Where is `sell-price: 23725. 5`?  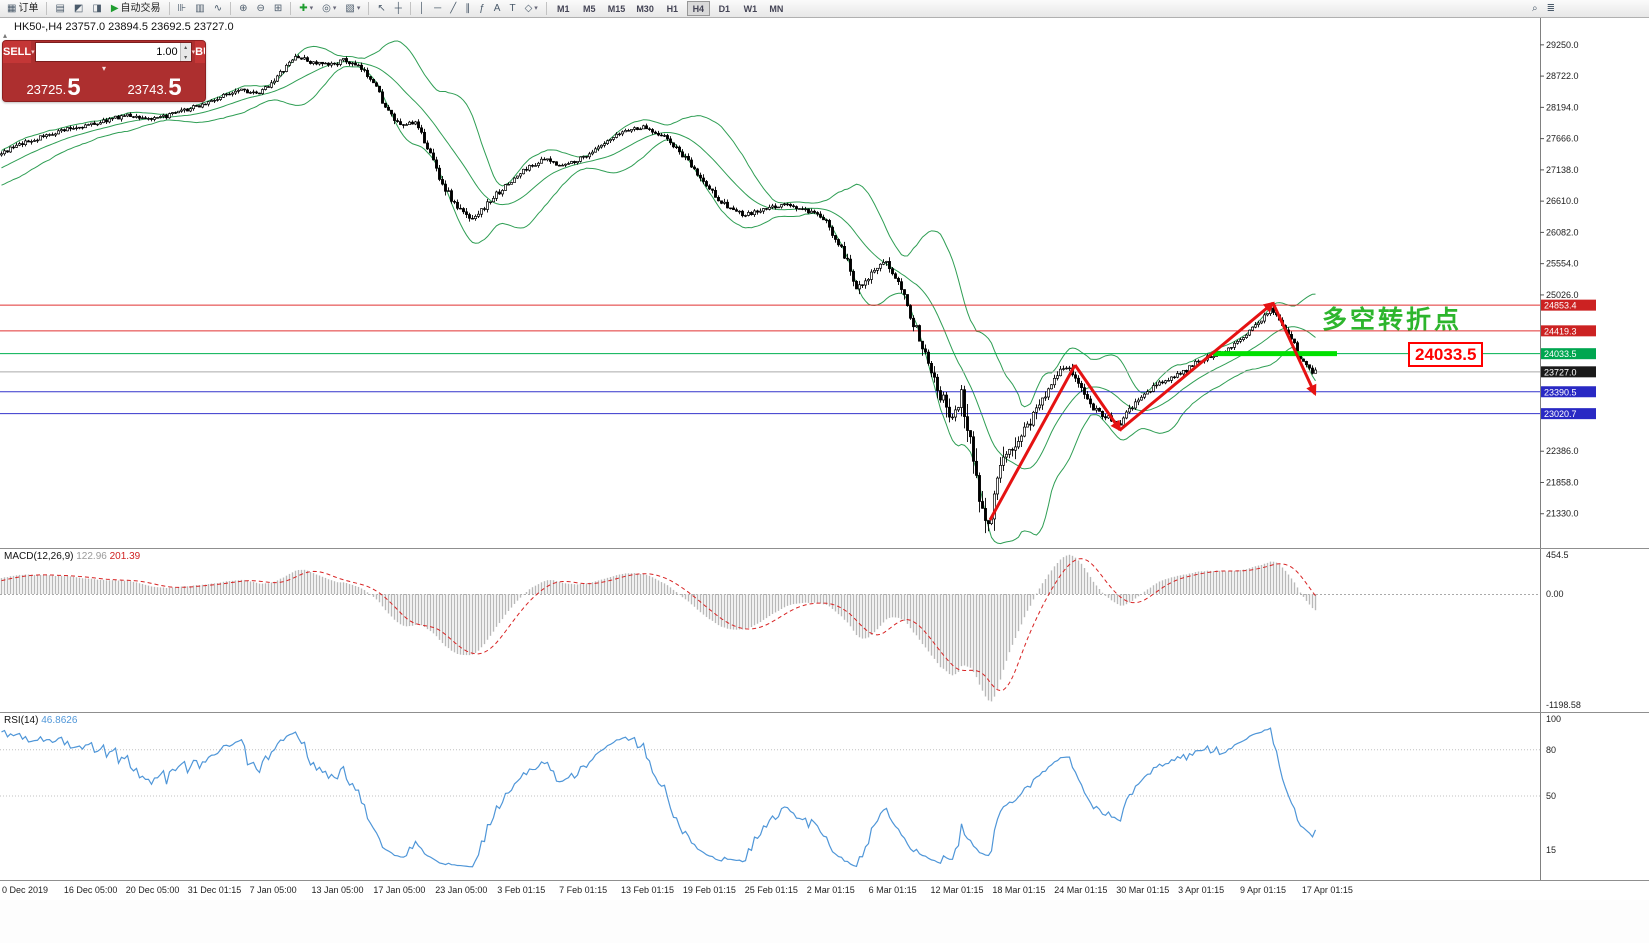
sell-price: 23725. 5 is located at coordinates (53, 82).